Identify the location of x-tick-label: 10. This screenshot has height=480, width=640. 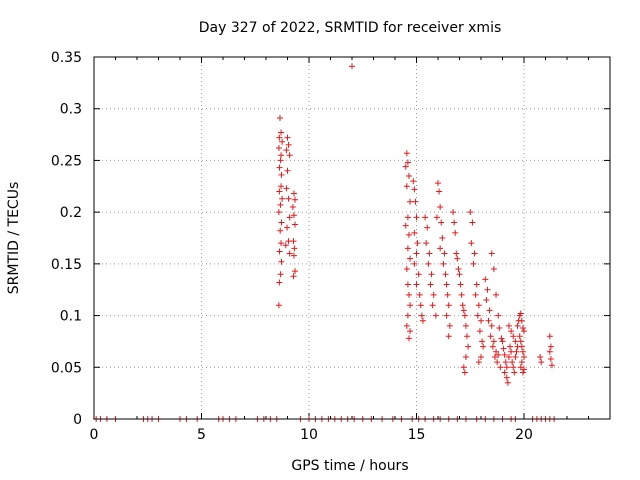
(309, 435).